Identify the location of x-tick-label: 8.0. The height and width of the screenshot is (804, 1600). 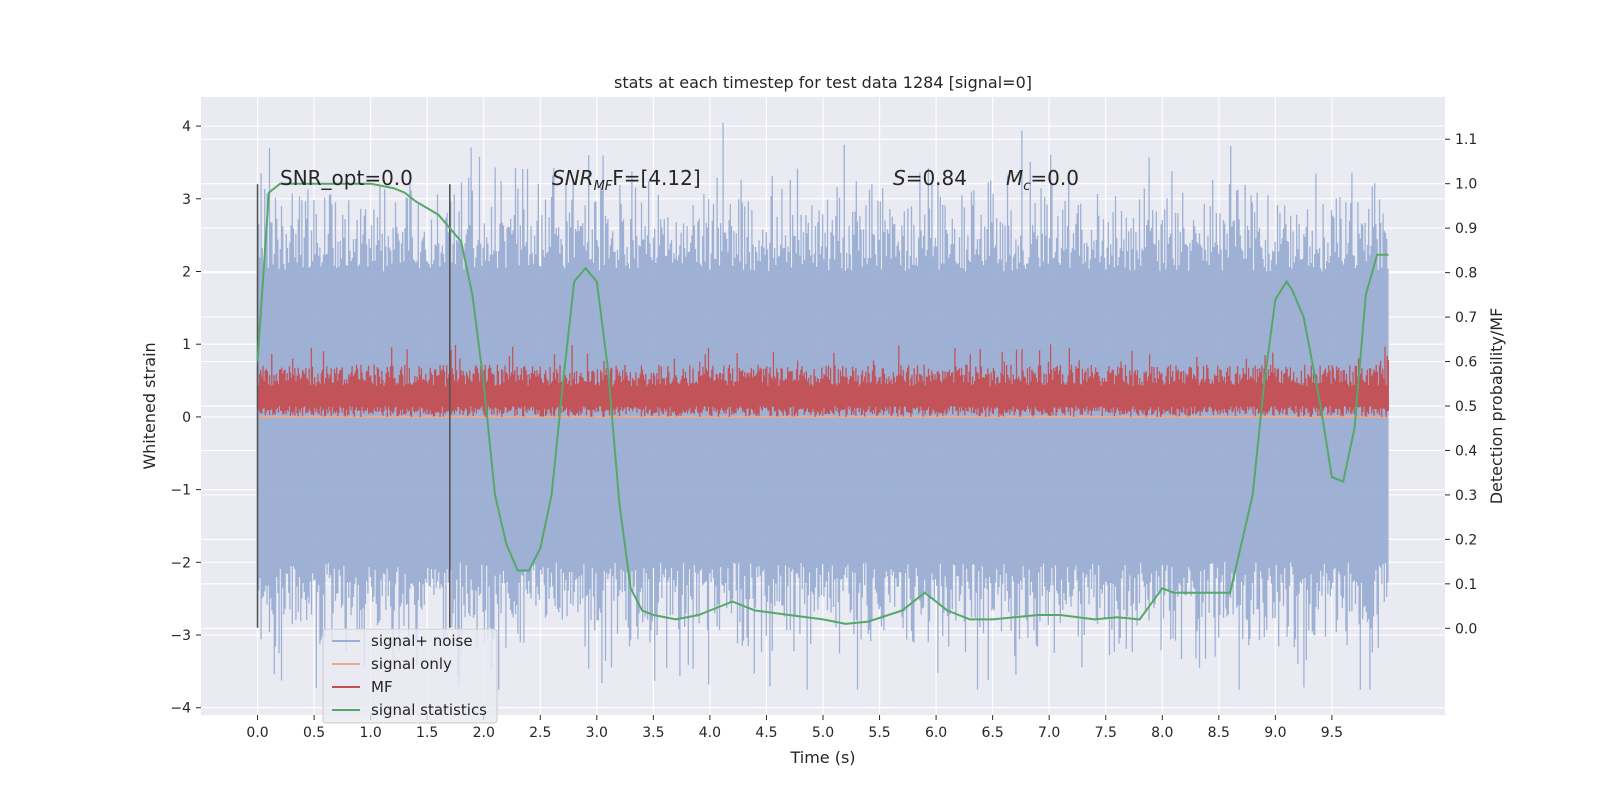
(1162, 733).